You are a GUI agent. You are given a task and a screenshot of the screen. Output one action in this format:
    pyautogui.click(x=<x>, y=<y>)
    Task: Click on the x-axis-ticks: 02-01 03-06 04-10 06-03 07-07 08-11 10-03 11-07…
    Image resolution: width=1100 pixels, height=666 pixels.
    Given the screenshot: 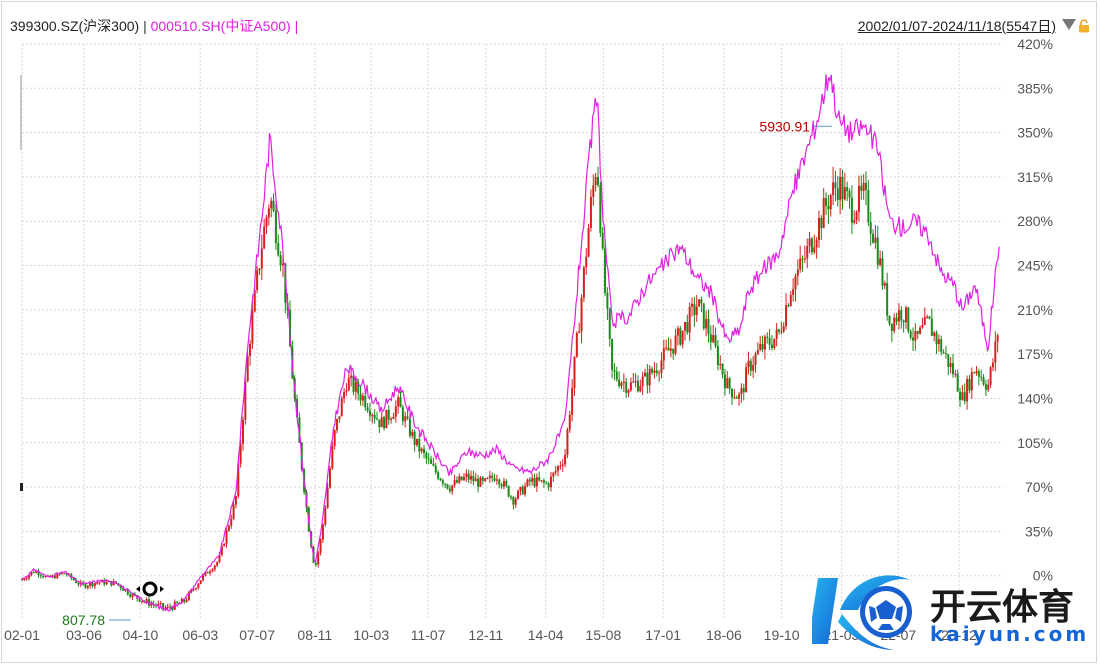 What is the action you would take?
    pyautogui.click(x=490, y=635)
    